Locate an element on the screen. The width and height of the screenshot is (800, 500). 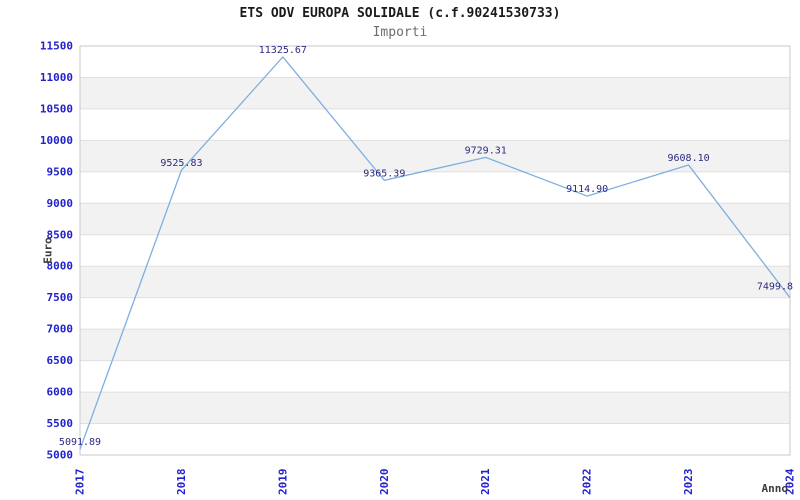
y-tick-label: 7500 is located at coordinates (60, 297).